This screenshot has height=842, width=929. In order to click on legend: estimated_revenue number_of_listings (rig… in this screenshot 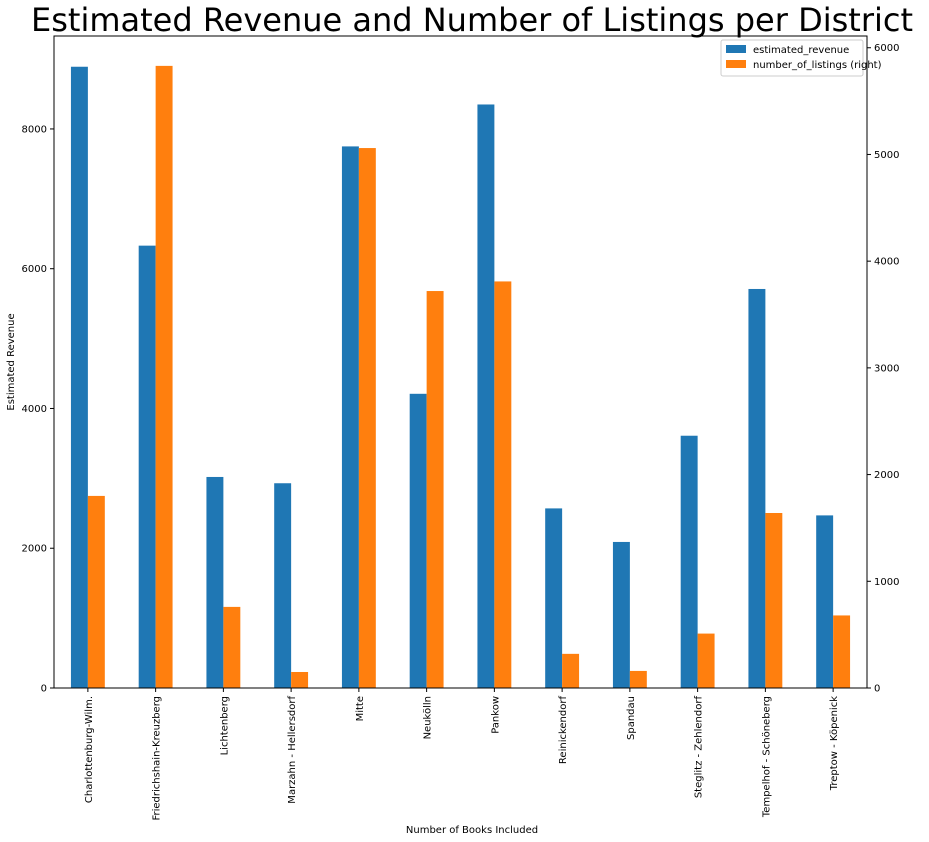, I will do `click(801, 58)`.